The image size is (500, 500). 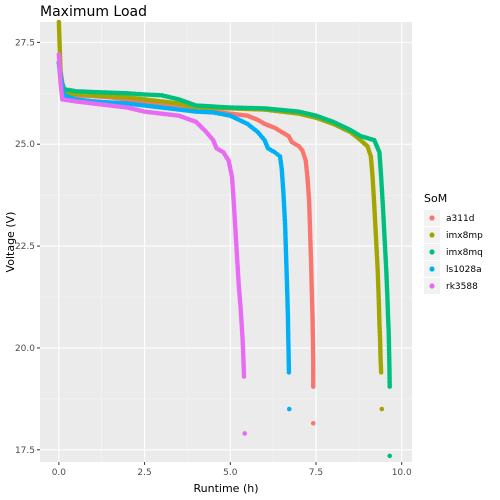 What do you see at coordinates (25, 43) in the screenshot?
I see `y-tick-label: 27.5` at bounding box center [25, 43].